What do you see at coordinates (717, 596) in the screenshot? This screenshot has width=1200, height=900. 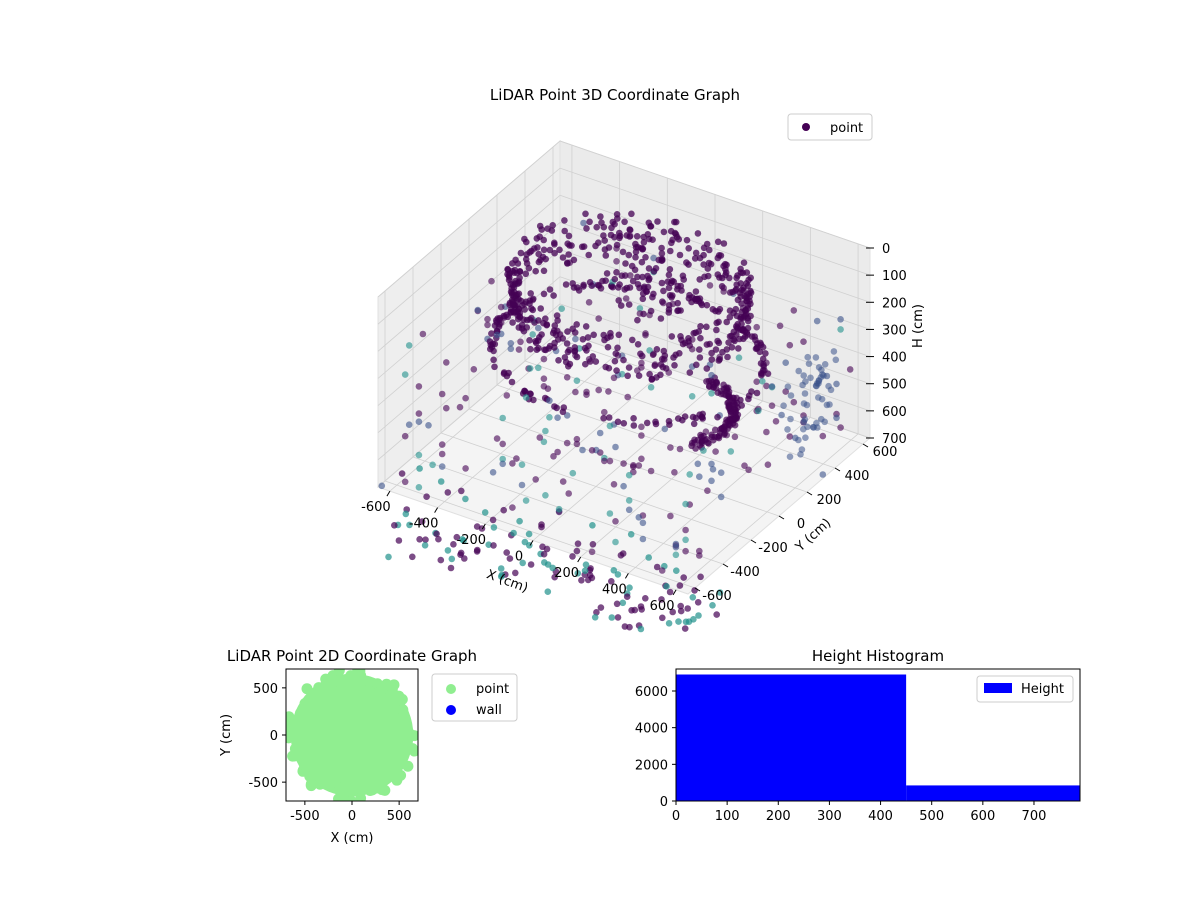 I see `lidar-3d-ytick-label: -600` at bounding box center [717, 596].